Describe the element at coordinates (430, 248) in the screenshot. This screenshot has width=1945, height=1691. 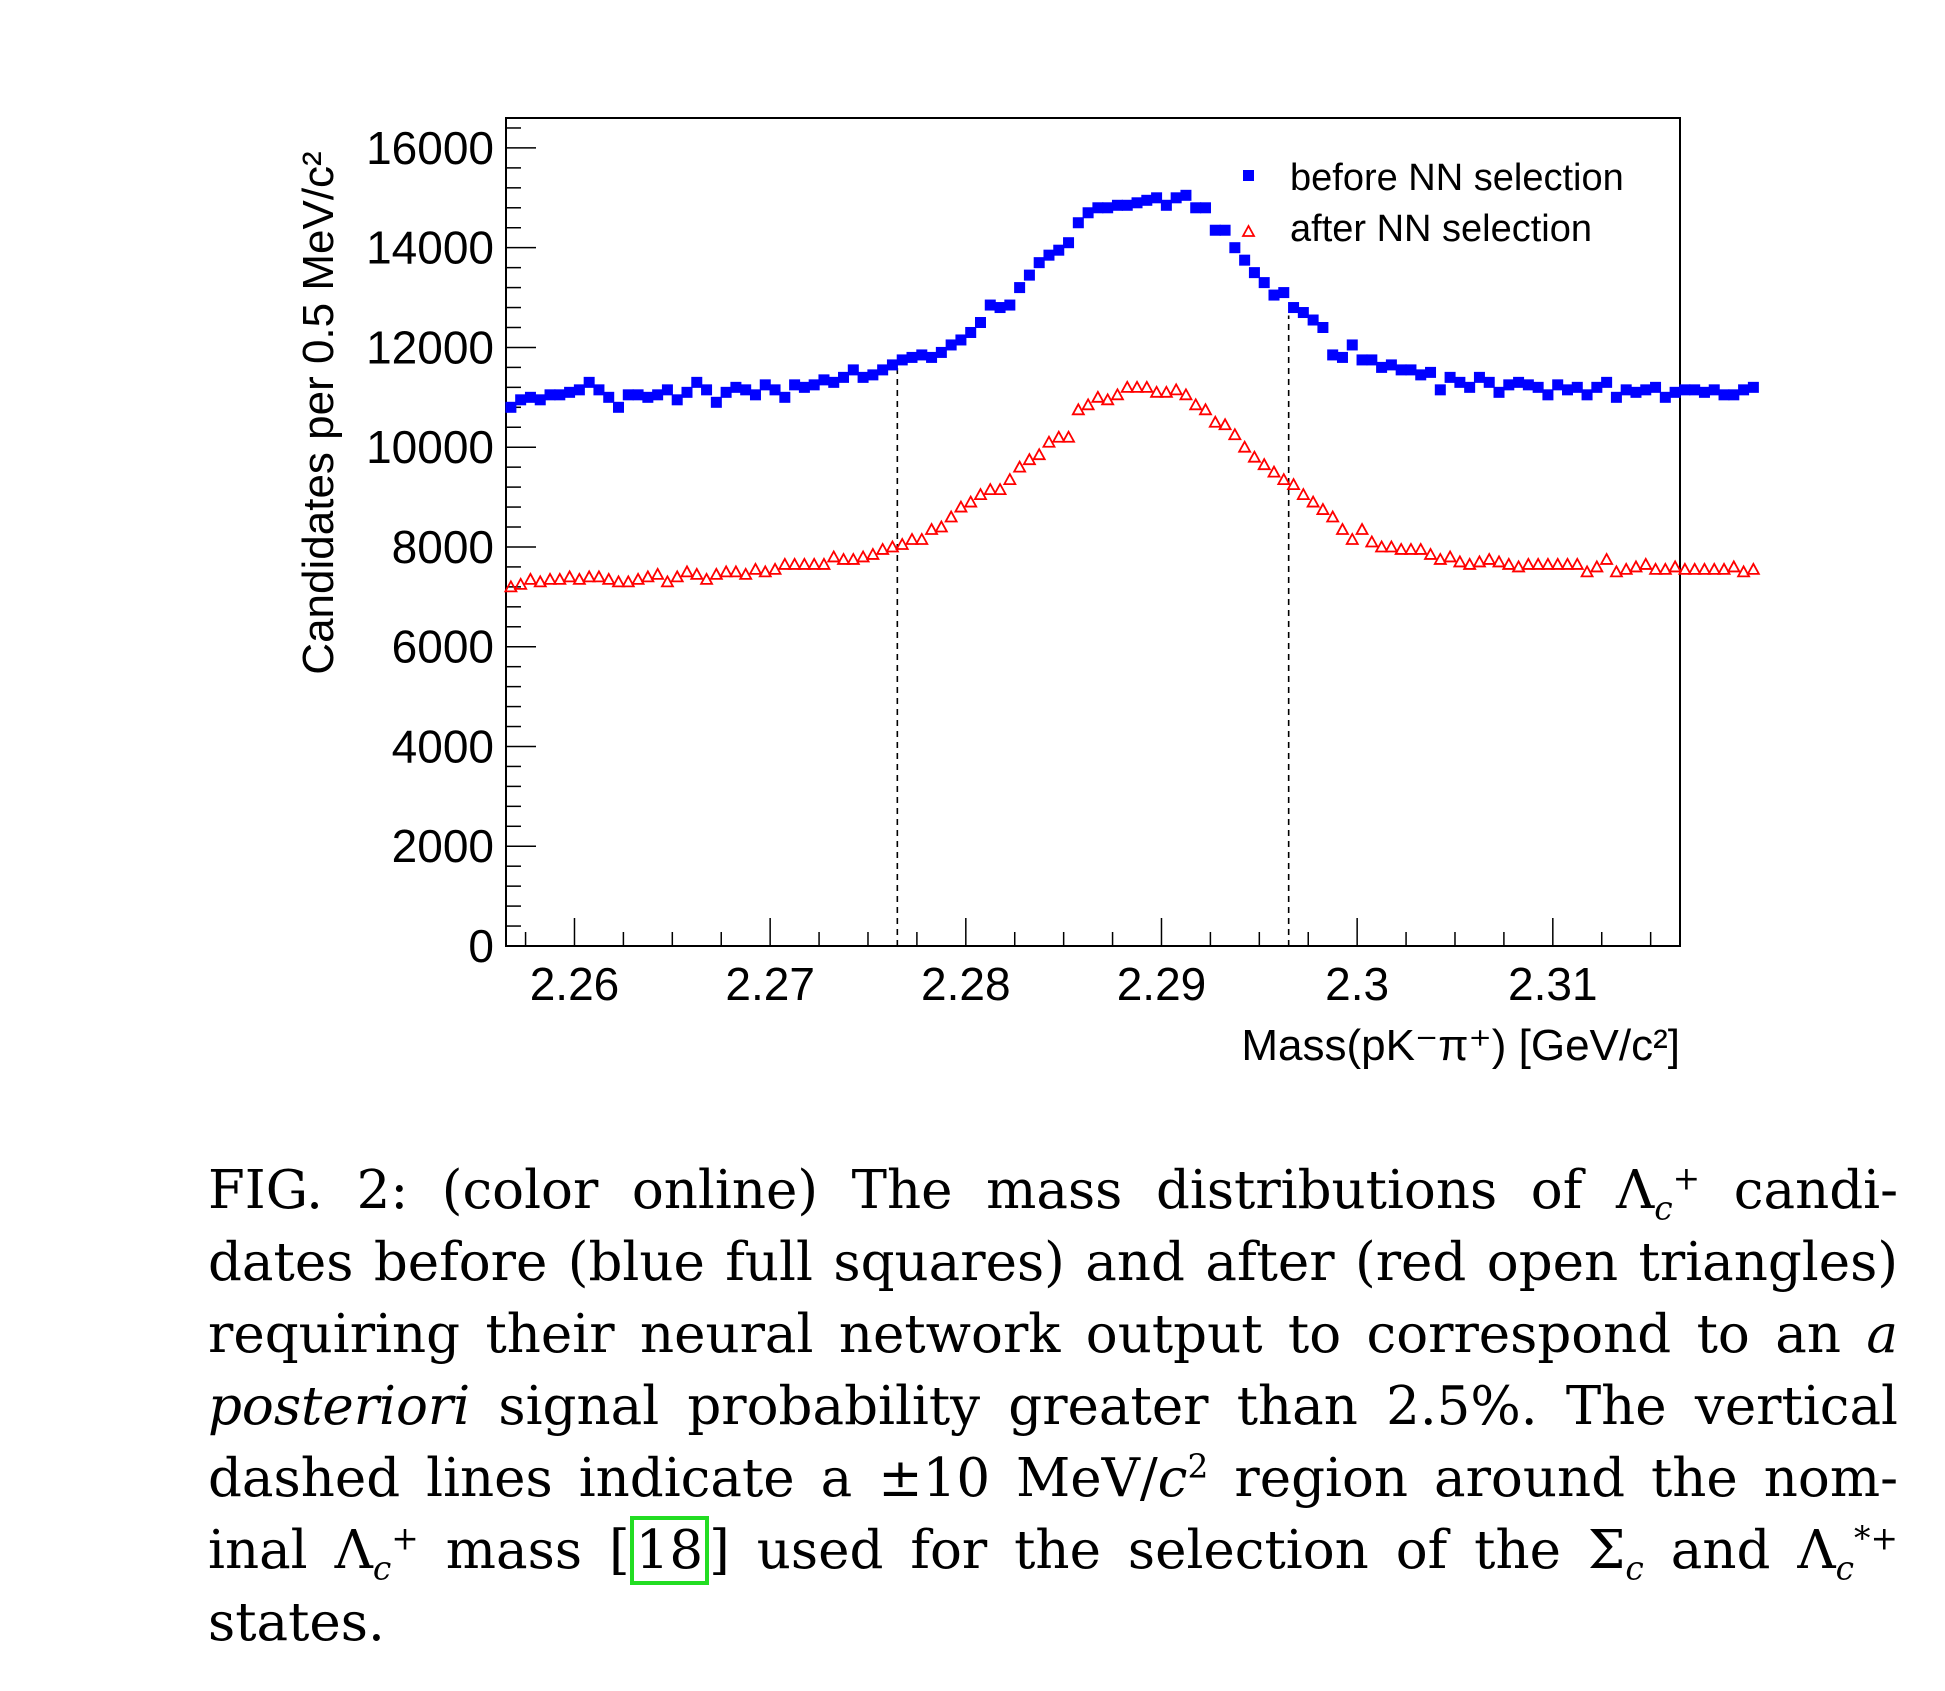
I see `y-tick-label: 14000` at that location.